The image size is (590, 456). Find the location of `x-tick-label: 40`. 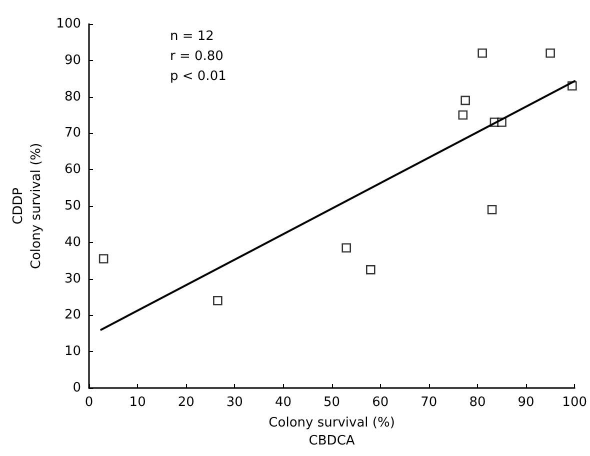

x-tick-label: 40 is located at coordinates (283, 402).